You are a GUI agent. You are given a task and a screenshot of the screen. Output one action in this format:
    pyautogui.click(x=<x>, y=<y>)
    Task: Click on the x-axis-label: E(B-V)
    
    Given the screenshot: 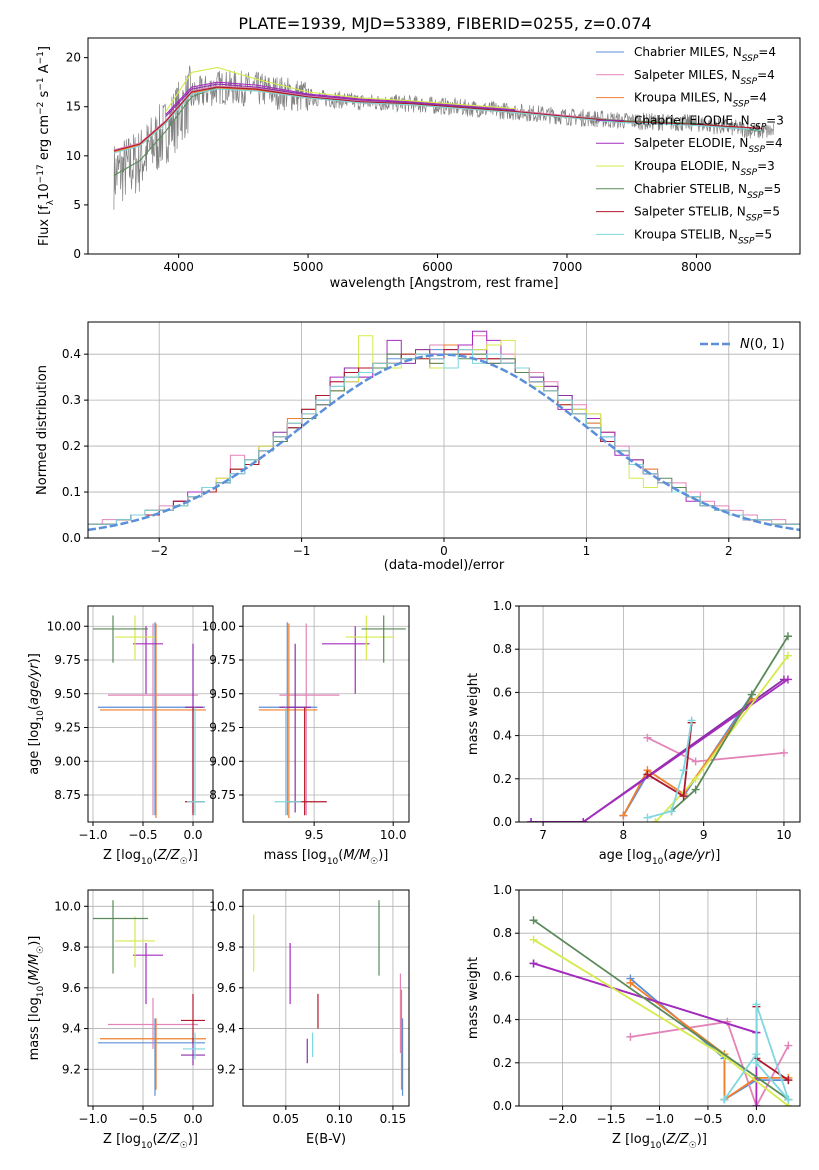 What is the action you would take?
    pyautogui.click(x=326, y=1139)
    